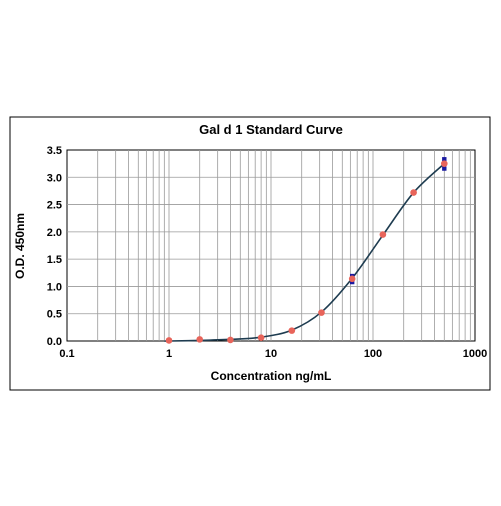 The width and height of the screenshot is (501, 506). I want to click on y-axis-title: O.D. 450nm, so click(20, 246).